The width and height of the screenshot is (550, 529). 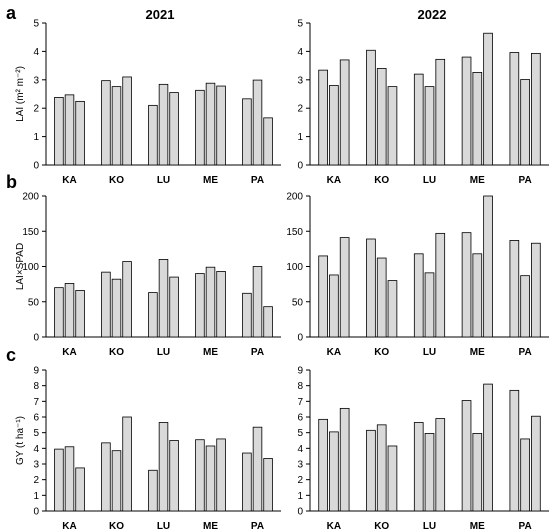 I want to click on y-tick-label: 1, so click(x=36, y=137).